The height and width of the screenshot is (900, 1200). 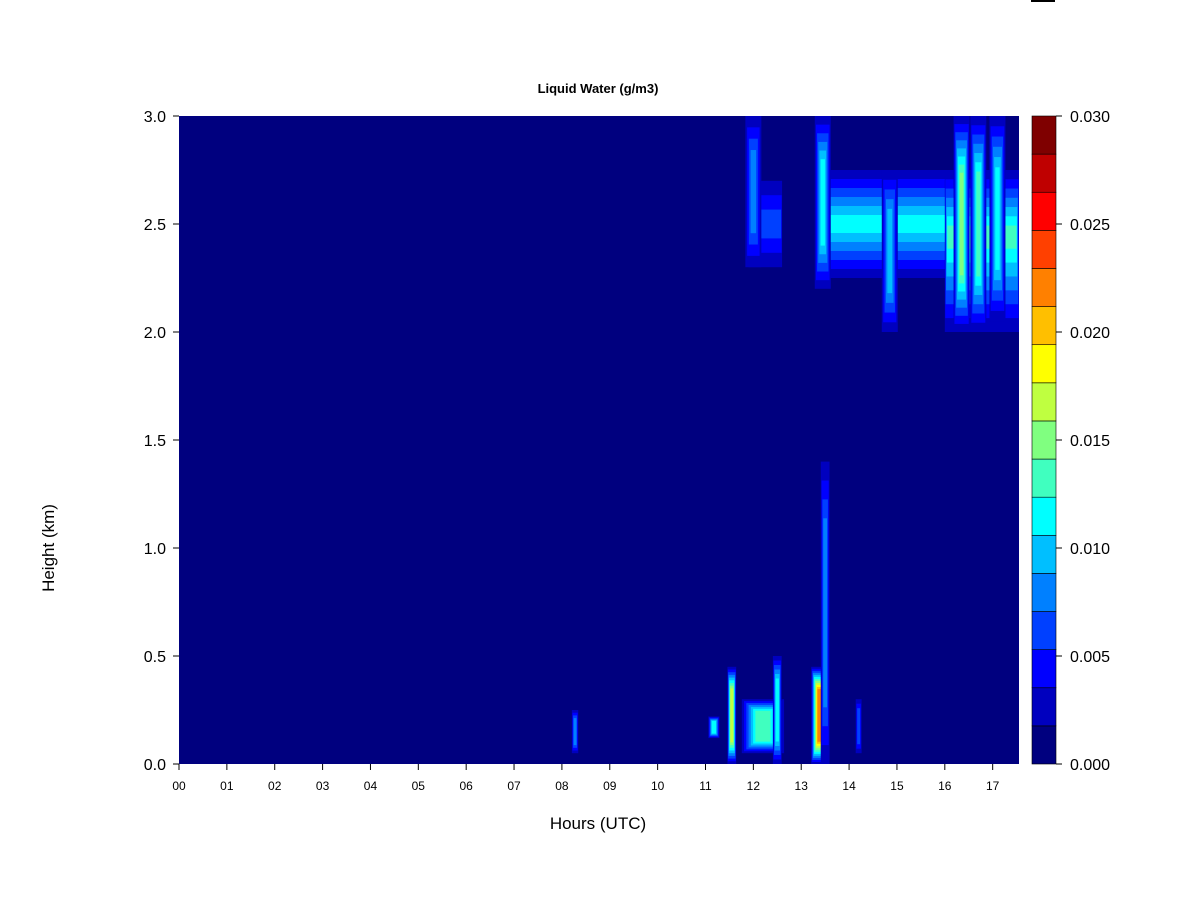 I want to click on x-axis: 00 01 02 03 04 05 06 07 08 09 10 11 12 13 14 15 16 17, so click(x=586, y=778).